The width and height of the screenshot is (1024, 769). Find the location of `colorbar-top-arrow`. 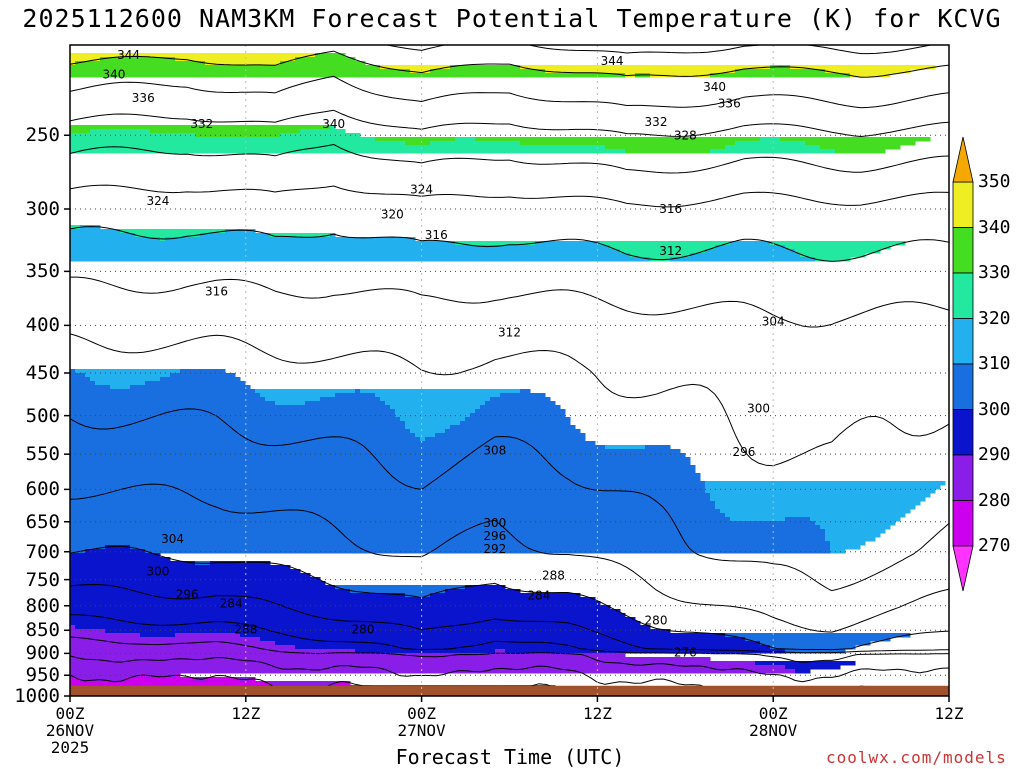

colorbar-top-arrow is located at coordinates (963, 159).